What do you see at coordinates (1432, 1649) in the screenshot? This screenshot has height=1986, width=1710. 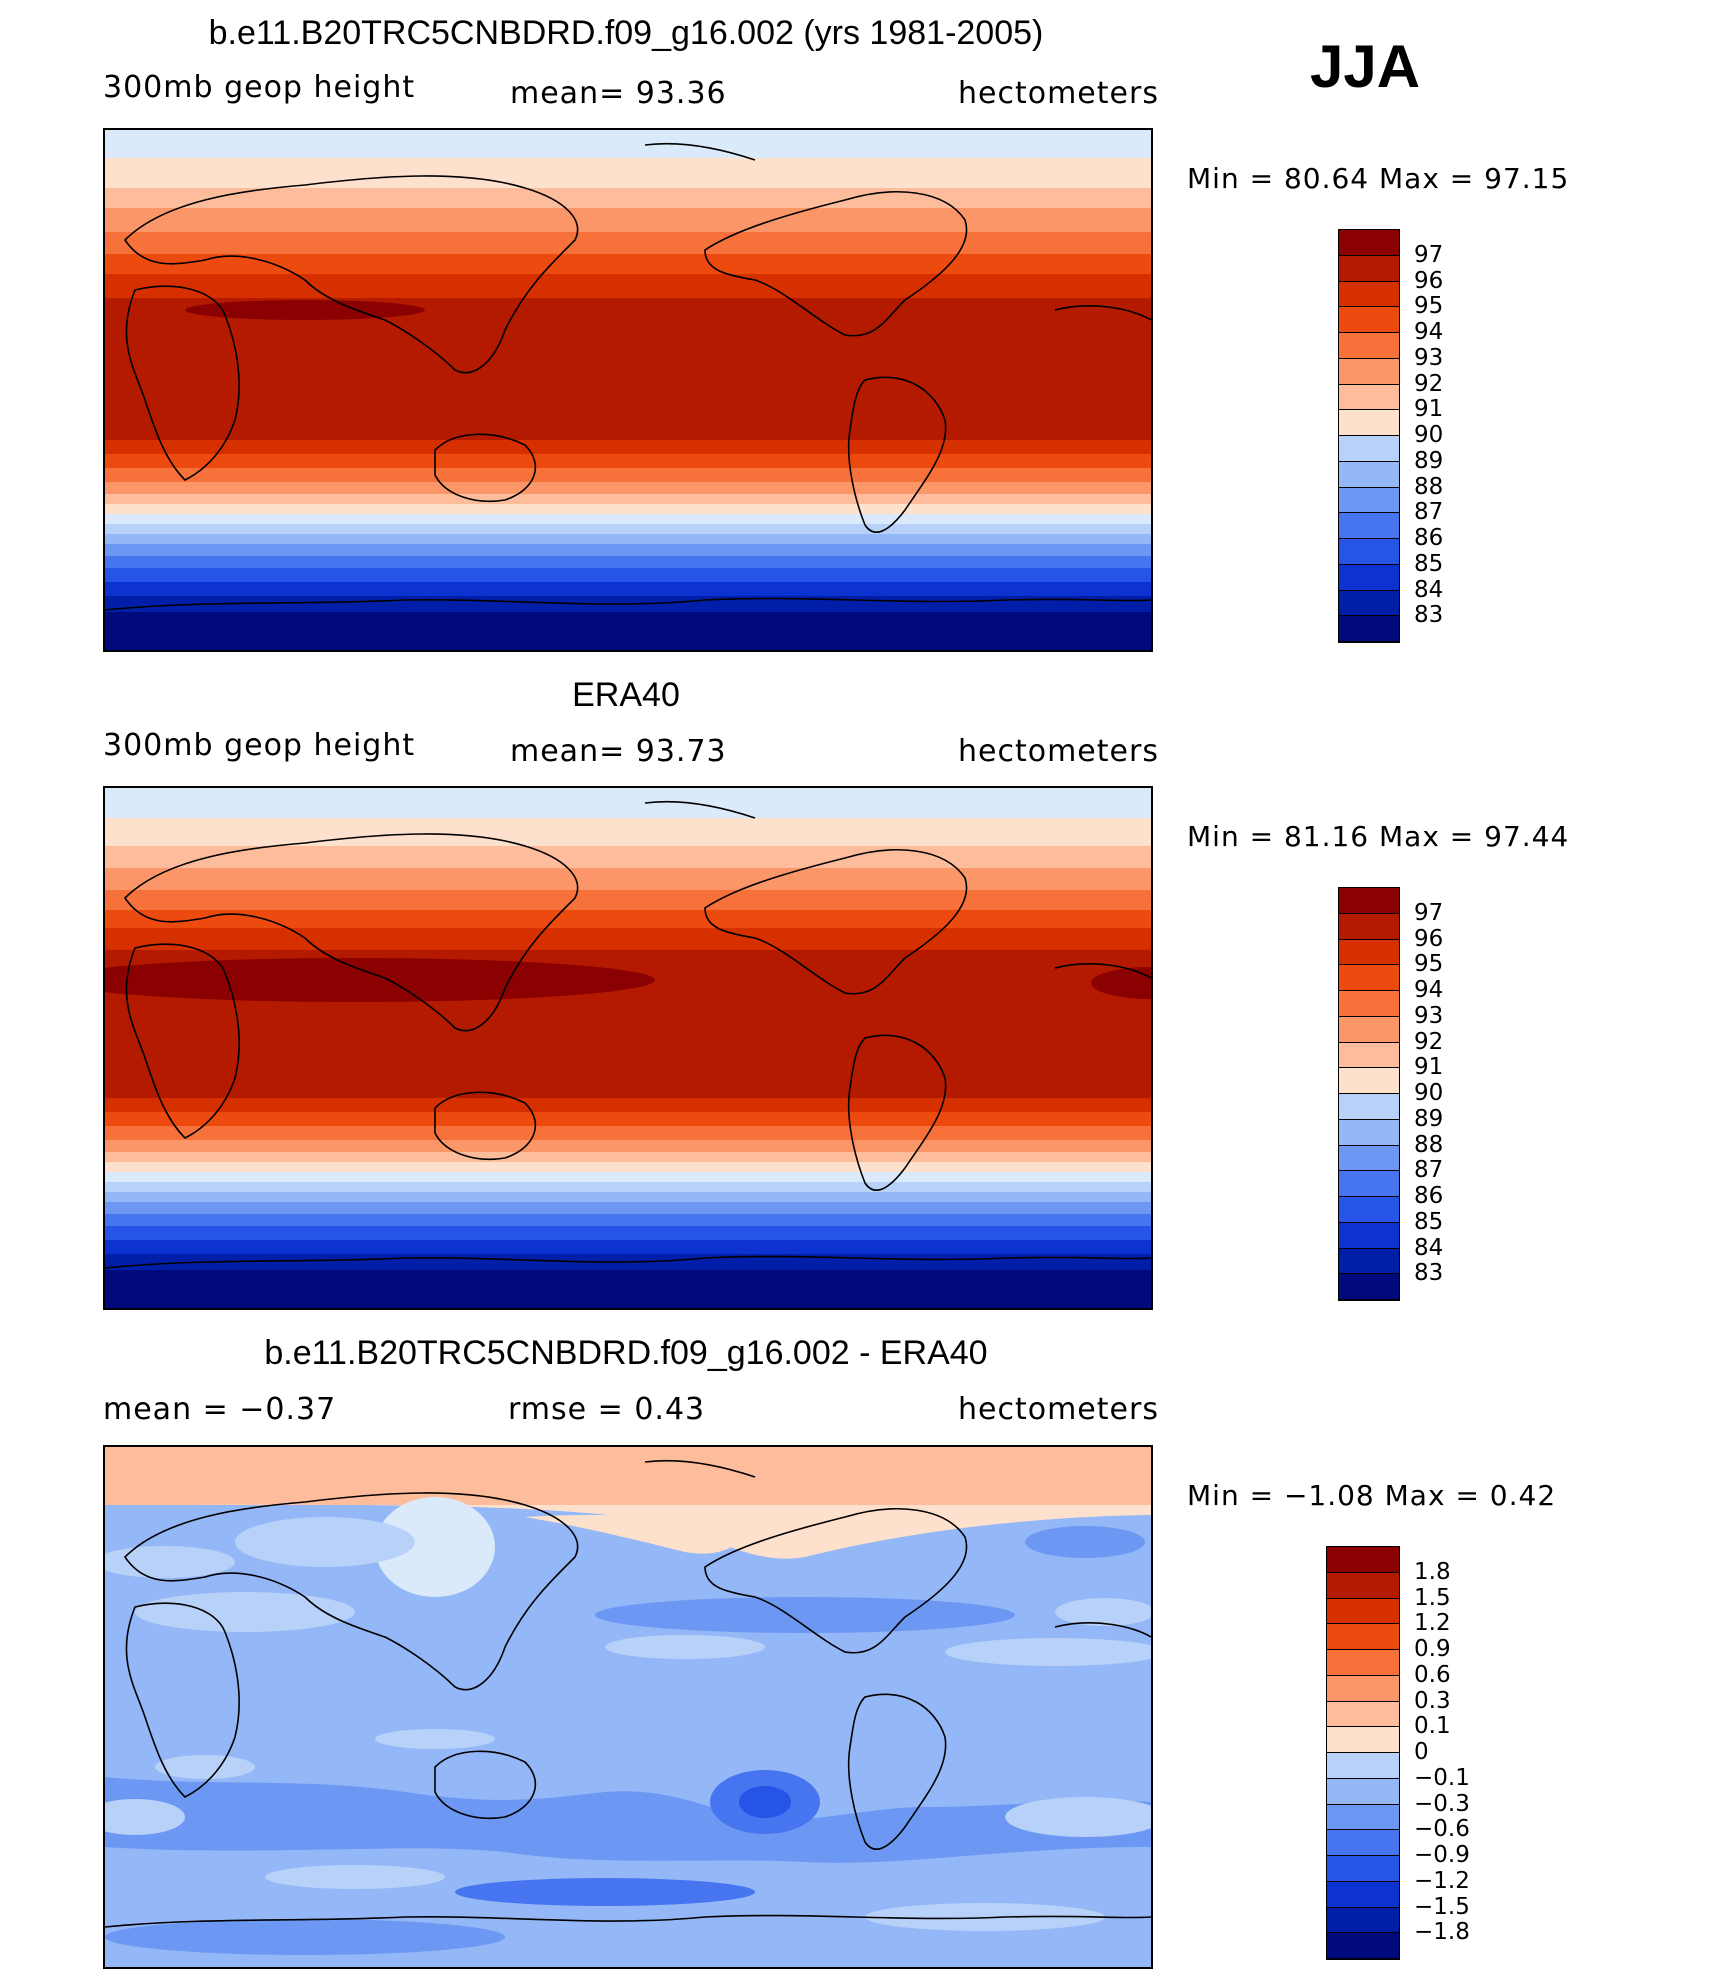 I see `colorbar-label: 0.9` at bounding box center [1432, 1649].